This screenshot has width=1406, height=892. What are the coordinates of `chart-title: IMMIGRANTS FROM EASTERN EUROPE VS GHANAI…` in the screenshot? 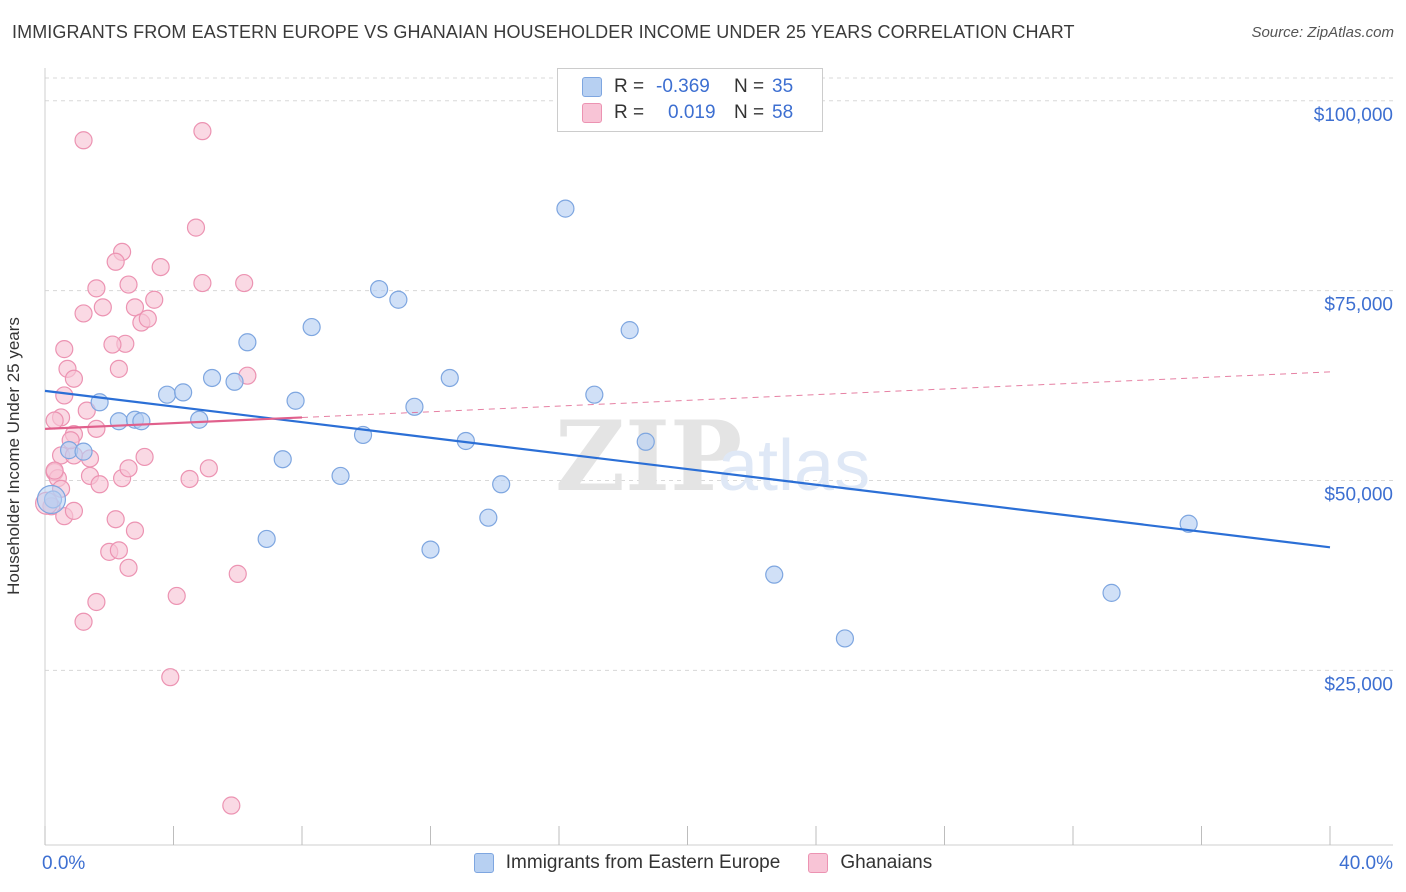 It's located at (543, 32).